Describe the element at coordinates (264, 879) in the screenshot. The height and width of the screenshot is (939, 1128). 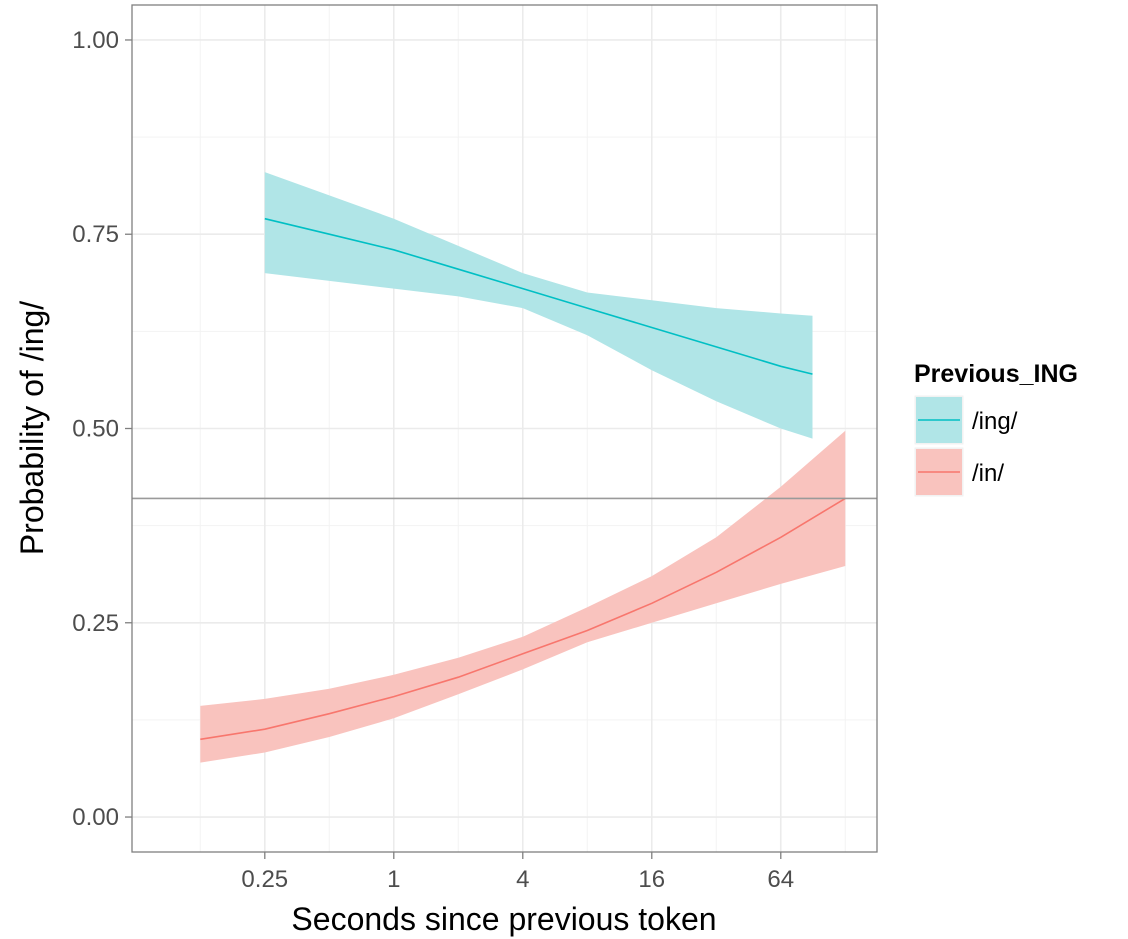
I see `x-tick-label: 0.25` at that location.